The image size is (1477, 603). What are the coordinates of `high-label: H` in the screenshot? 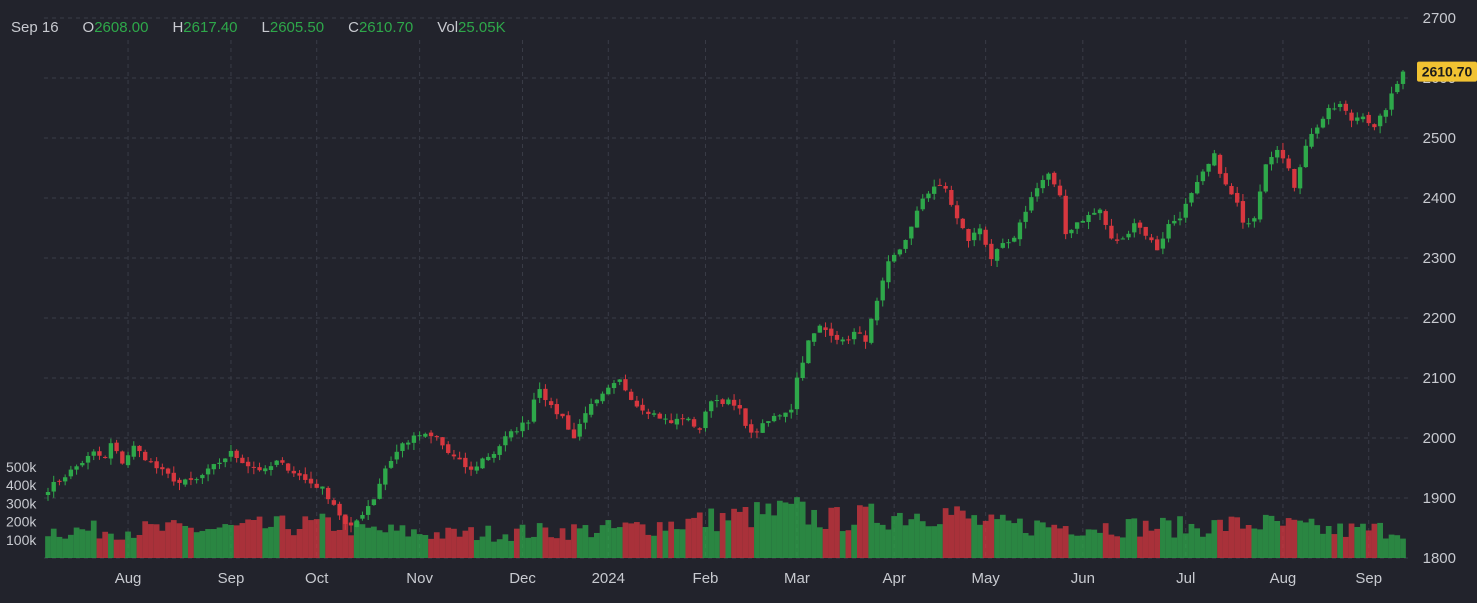 It's located at (178, 27).